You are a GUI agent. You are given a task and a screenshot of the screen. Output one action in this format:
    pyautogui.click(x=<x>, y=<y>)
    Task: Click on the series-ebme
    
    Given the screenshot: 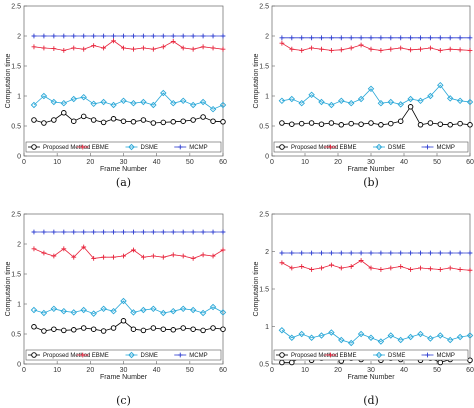 What is the action you would take?
    pyautogui.click(x=376, y=265)
    